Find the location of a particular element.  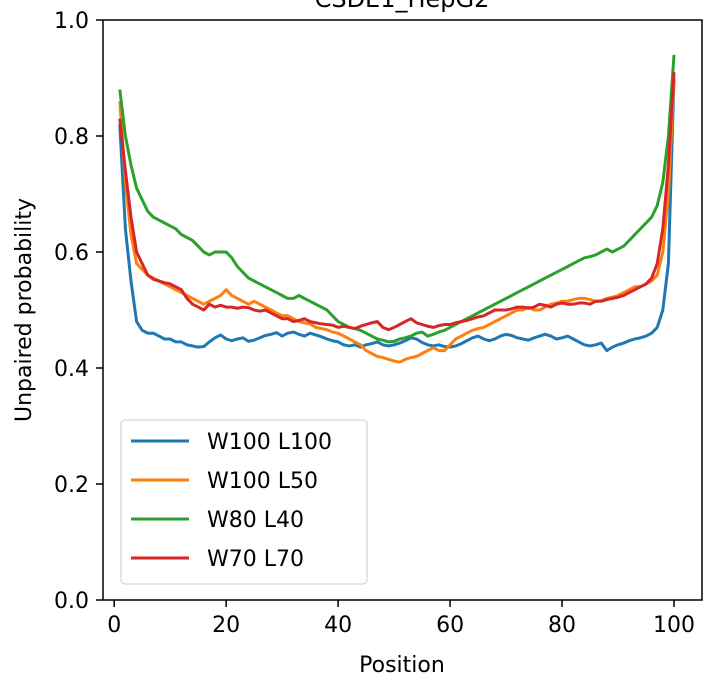

x-tick-label: 0 is located at coordinates (114, 625).